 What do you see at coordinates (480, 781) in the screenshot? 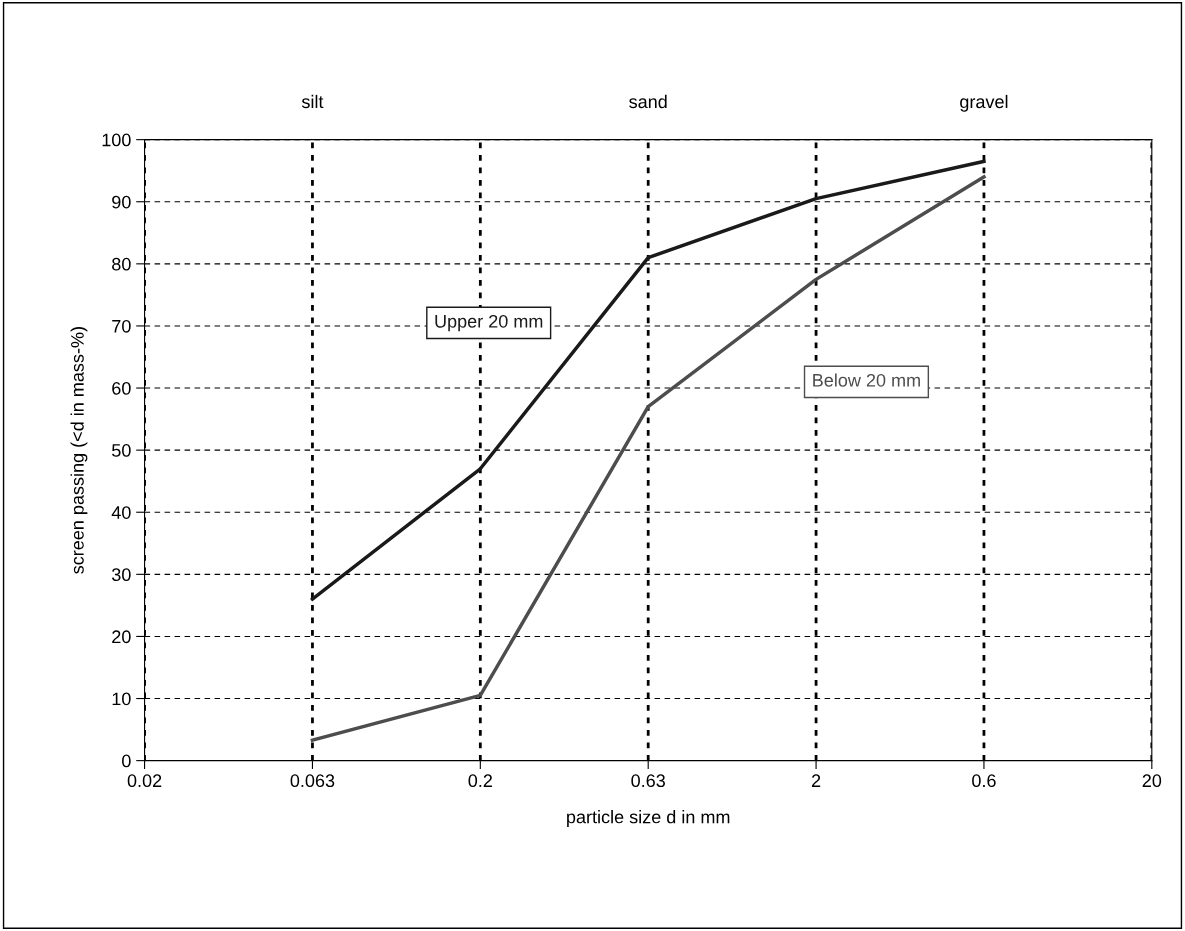
I see `x-tick-label: 0.2` at bounding box center [480, 781].